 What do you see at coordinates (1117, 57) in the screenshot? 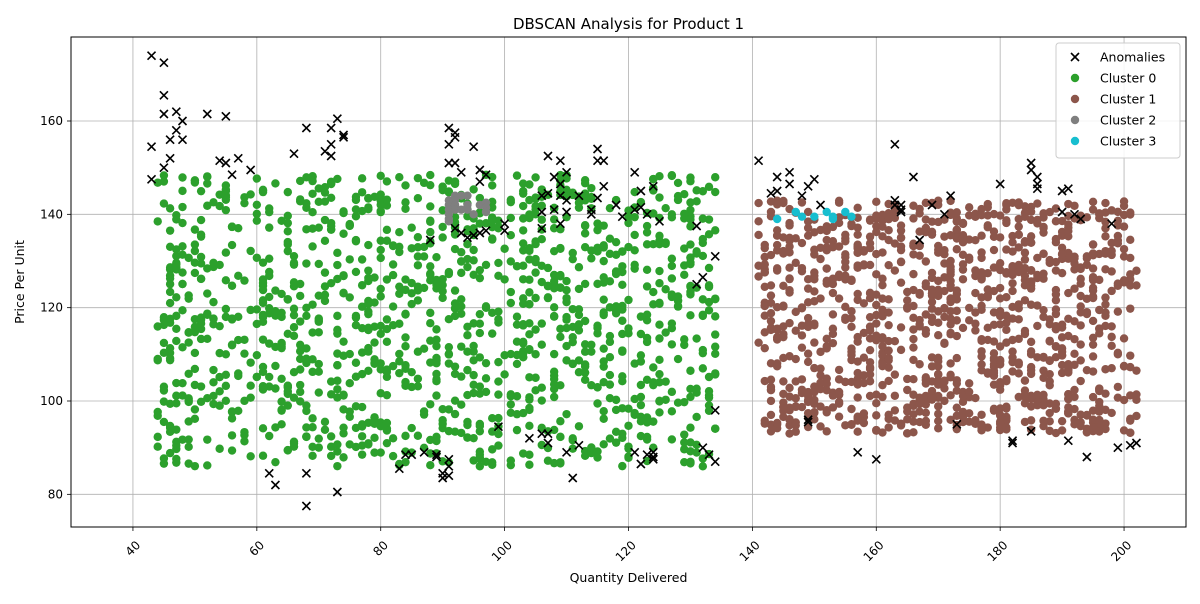
I see `legend-item-anomalies: Anomalies` at bounding box center [1117, 57].